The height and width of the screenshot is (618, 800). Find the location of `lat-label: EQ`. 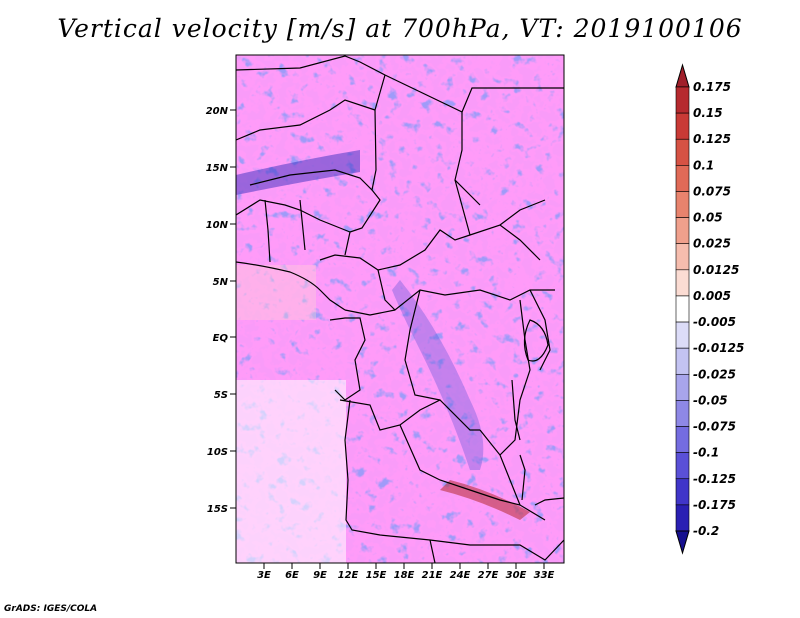

lat-label: EQ is located at coordinates (221, 338).